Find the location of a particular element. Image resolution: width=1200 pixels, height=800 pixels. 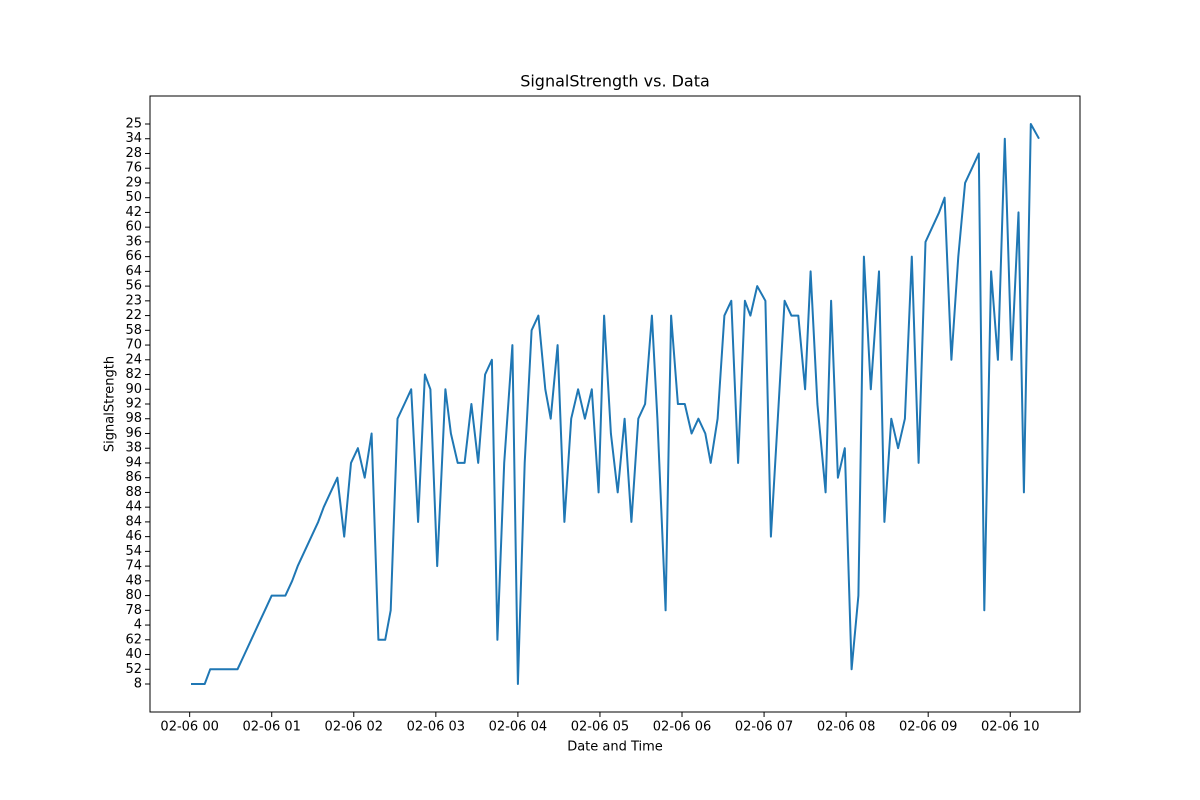

y-tick-label: 80 is located at coordinates (133, 595).